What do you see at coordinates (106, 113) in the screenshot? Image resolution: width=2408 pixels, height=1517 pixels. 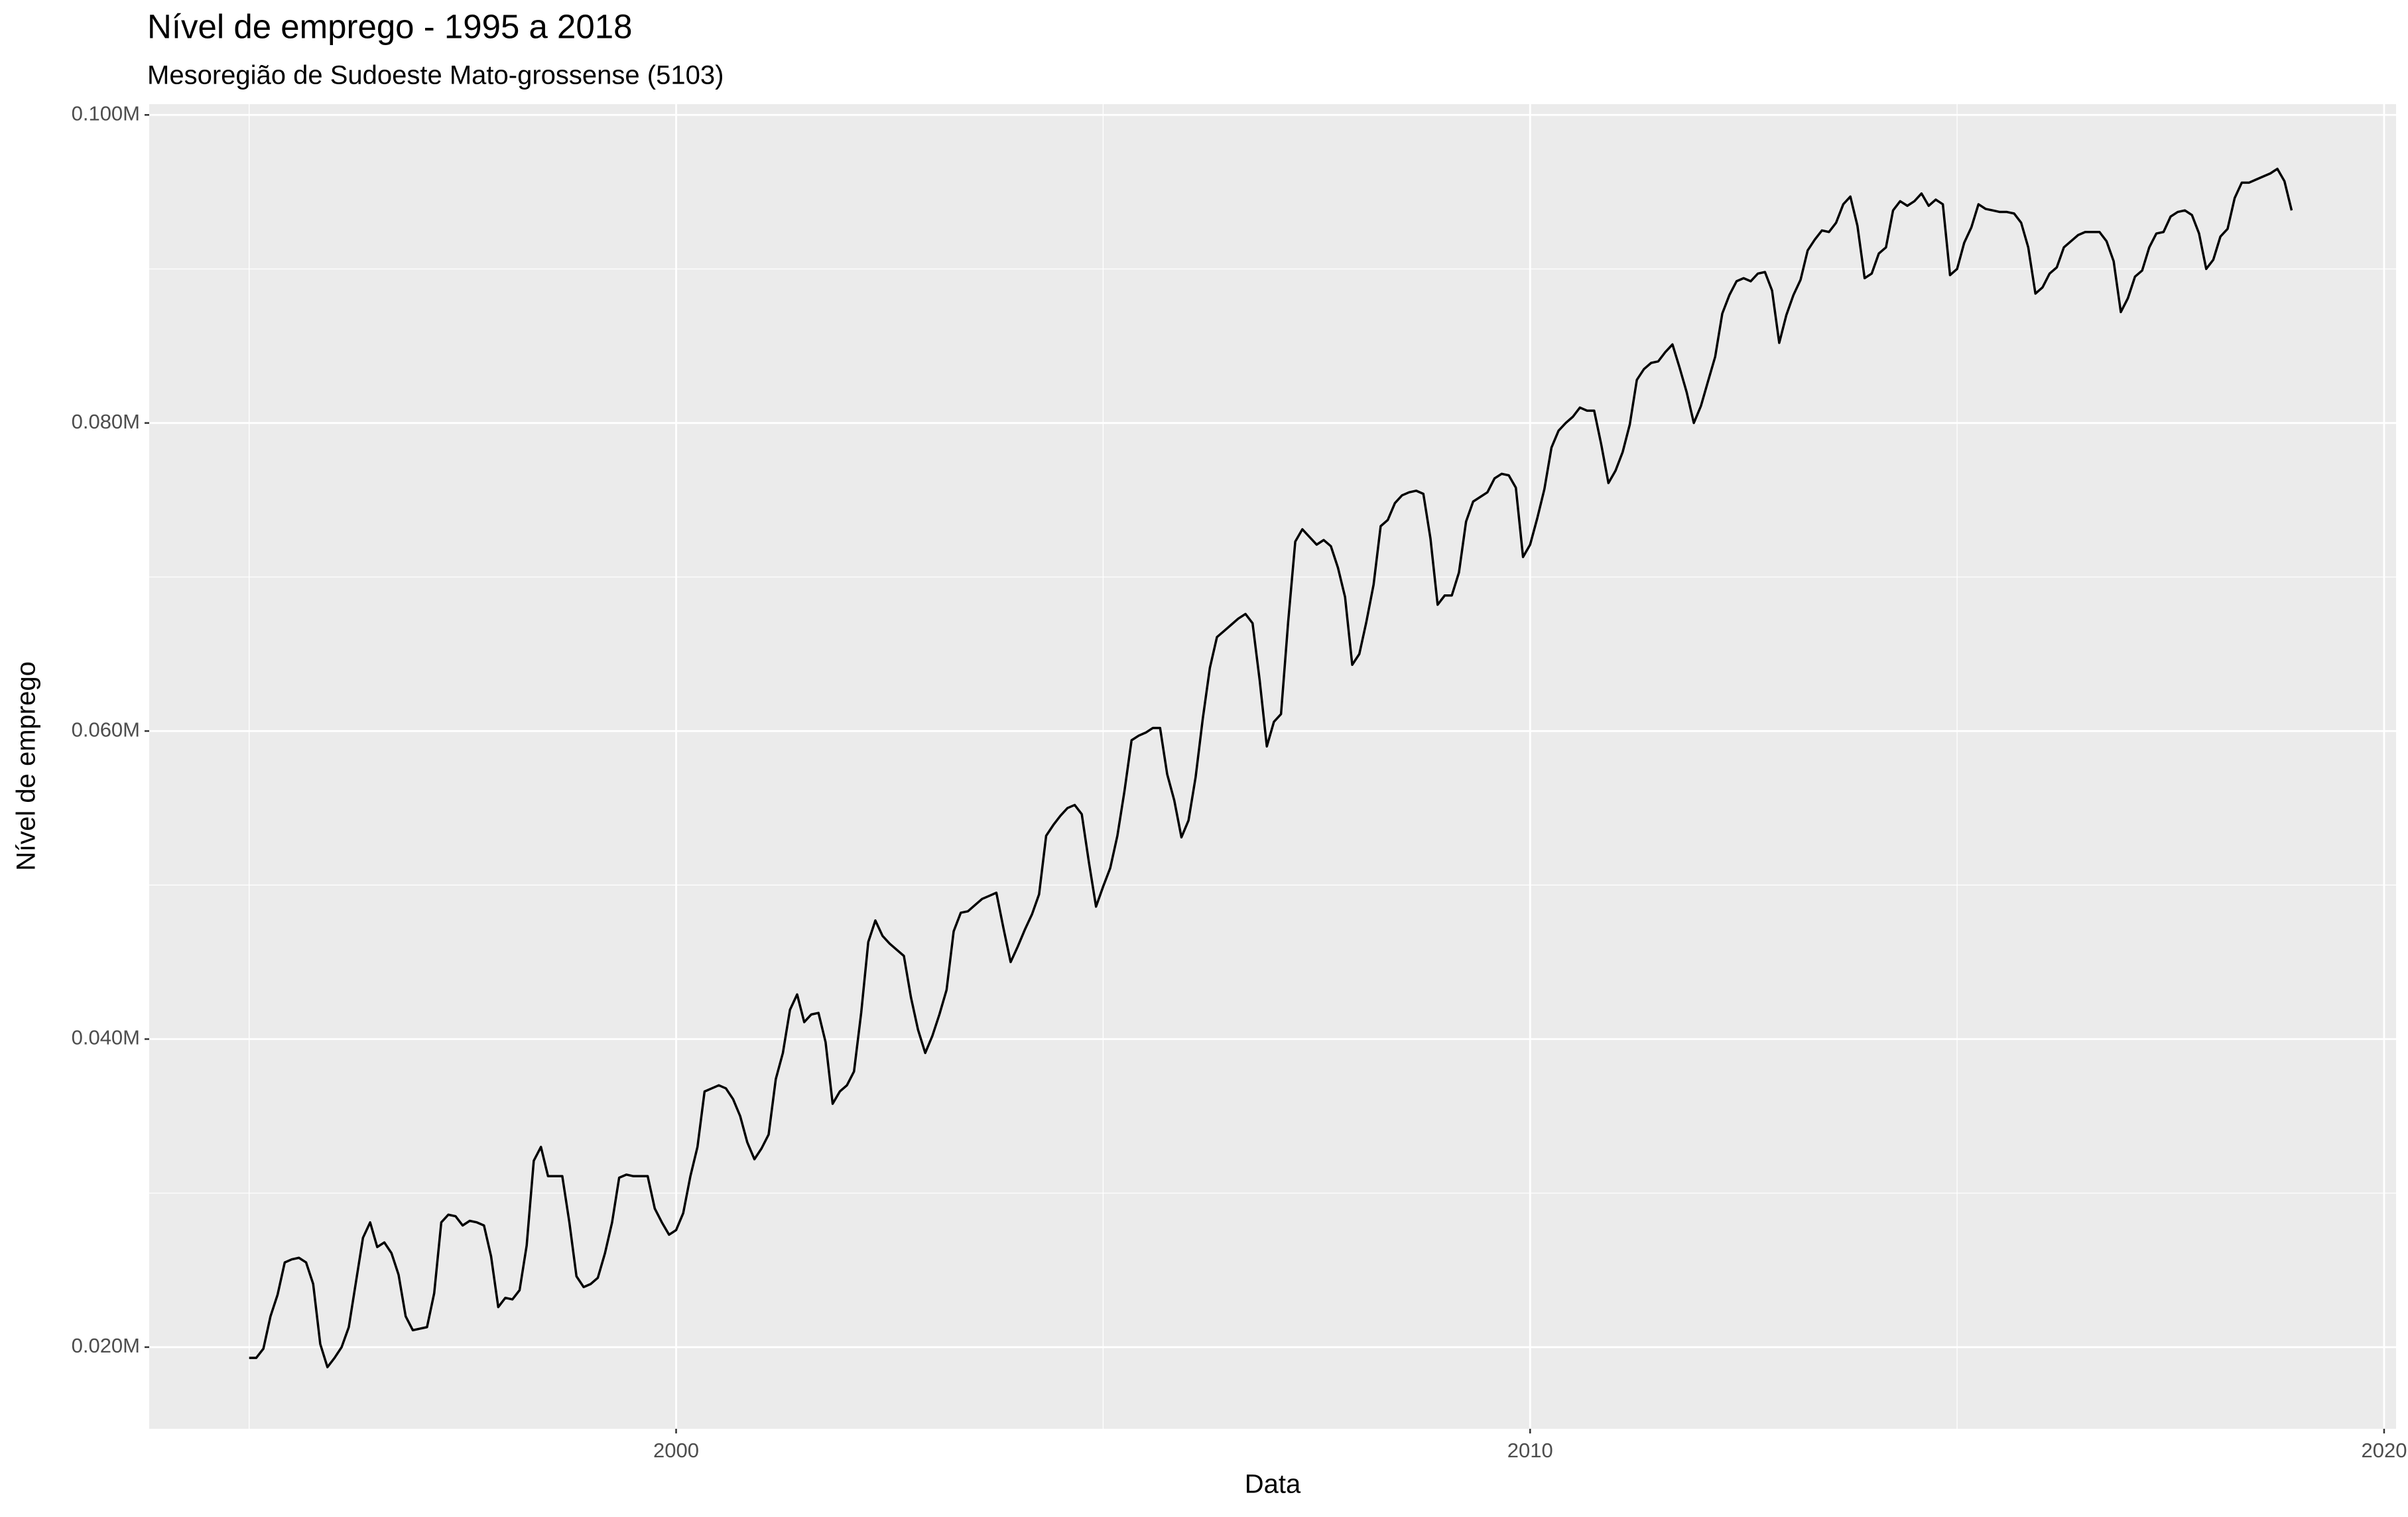 I see `y-tick-label: 0.100M` at bounding box center [106, 113].